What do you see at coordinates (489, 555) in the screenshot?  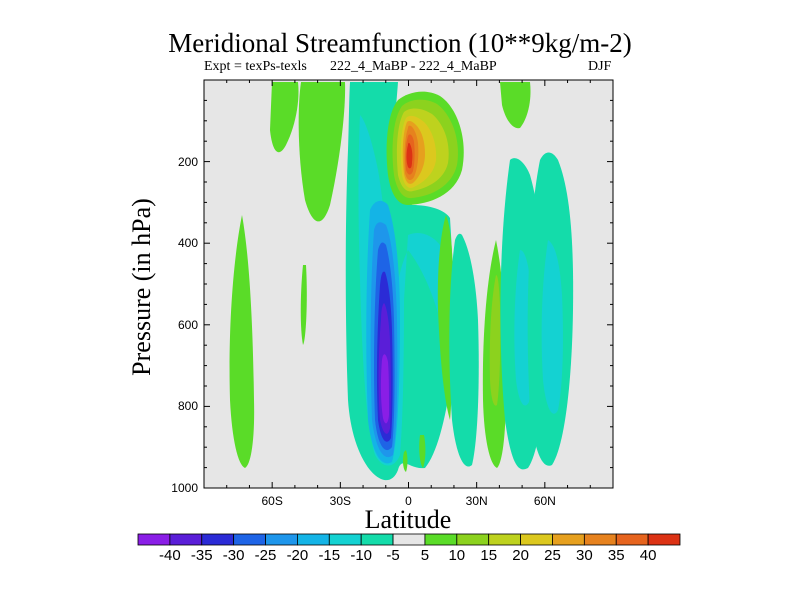 I see `colorbar-label: 15` at bounding box center [489, 555].